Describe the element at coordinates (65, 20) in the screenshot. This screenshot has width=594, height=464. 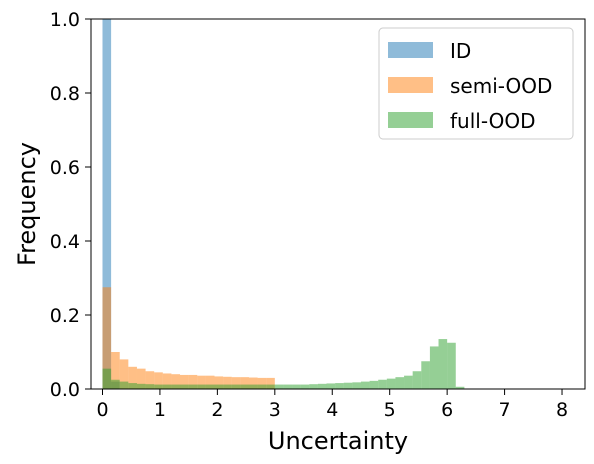
I see `y-tick-label-5: 1.0` at that location.